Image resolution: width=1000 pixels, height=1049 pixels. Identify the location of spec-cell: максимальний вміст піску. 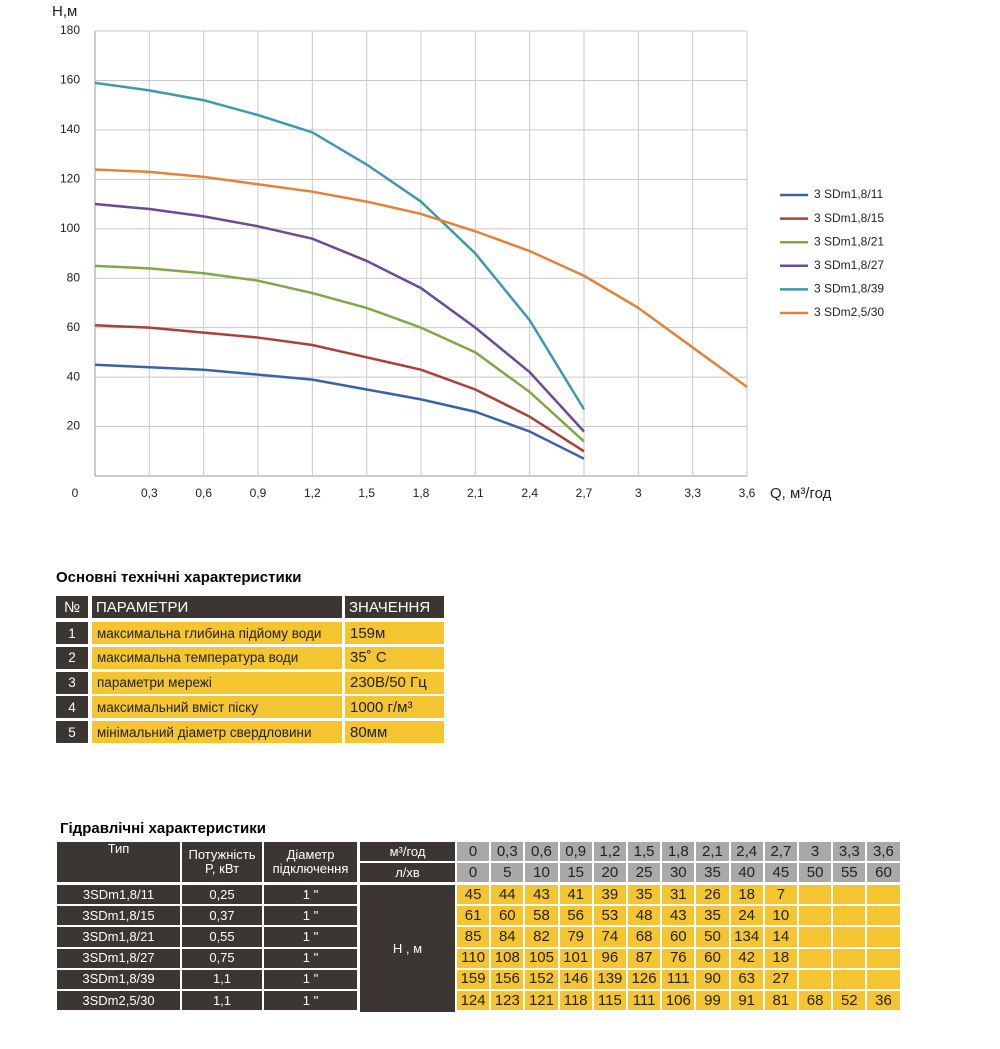
(217, 707).